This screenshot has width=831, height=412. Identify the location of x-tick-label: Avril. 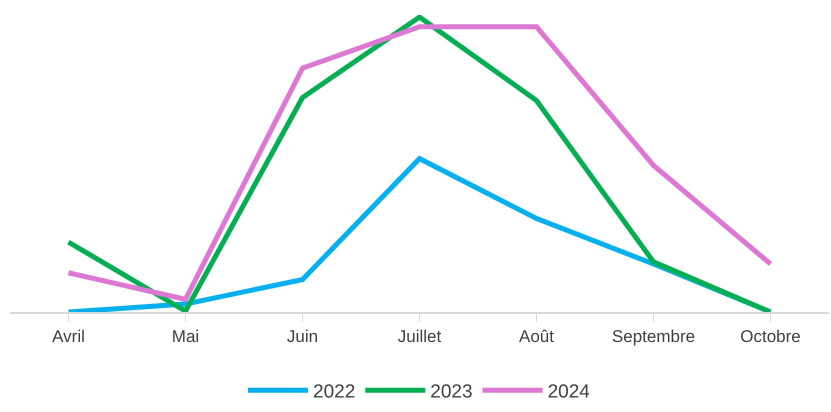
(68, 336).